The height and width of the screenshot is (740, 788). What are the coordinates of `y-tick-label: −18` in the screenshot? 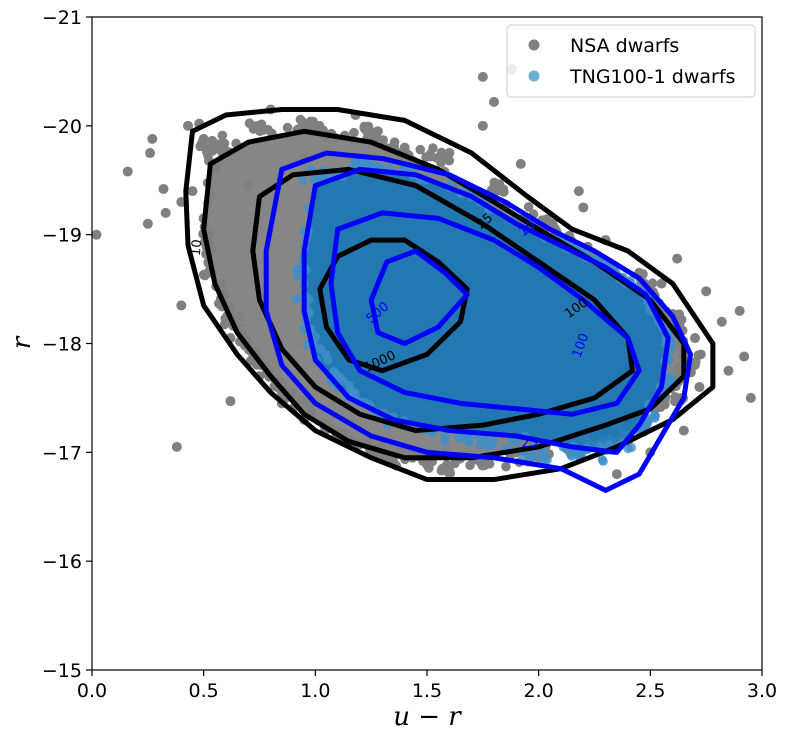 It's located at (62, 345).